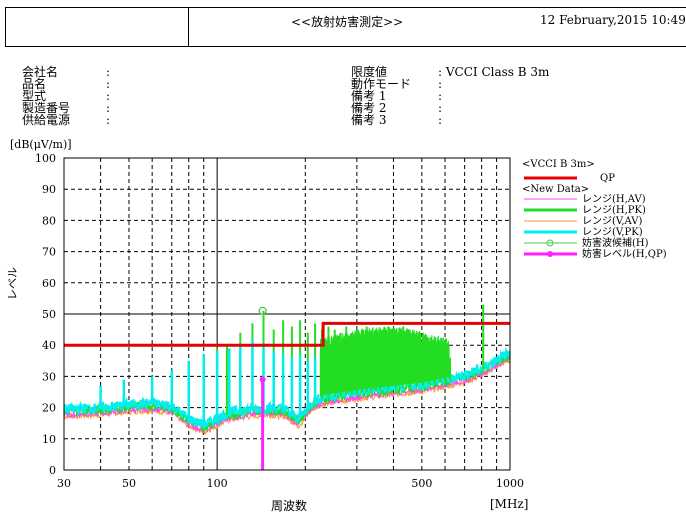 The width and height of the screenshot is (686, 522). I want to click on info-label-note1: 備考 1, so click(369, 96).